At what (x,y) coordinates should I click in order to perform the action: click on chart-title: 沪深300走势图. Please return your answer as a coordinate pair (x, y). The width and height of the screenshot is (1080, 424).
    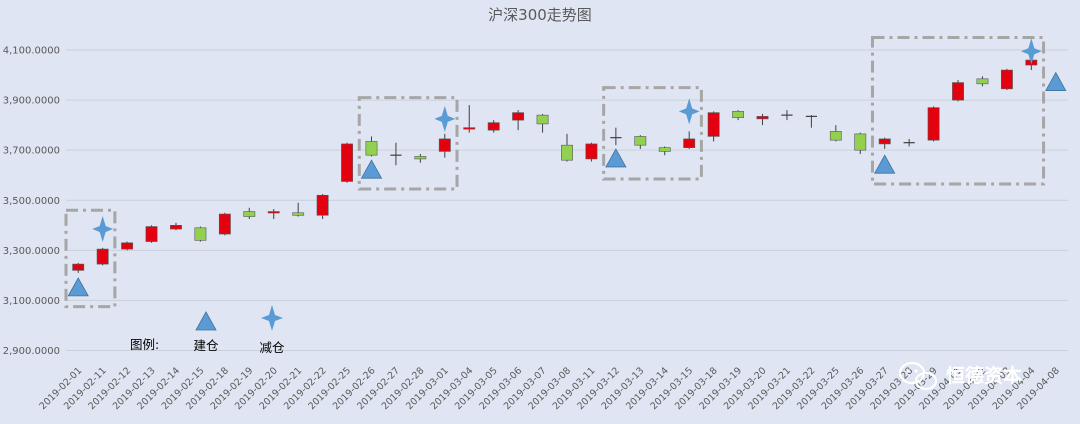
    Looking at the image, I should click on (540, 15).